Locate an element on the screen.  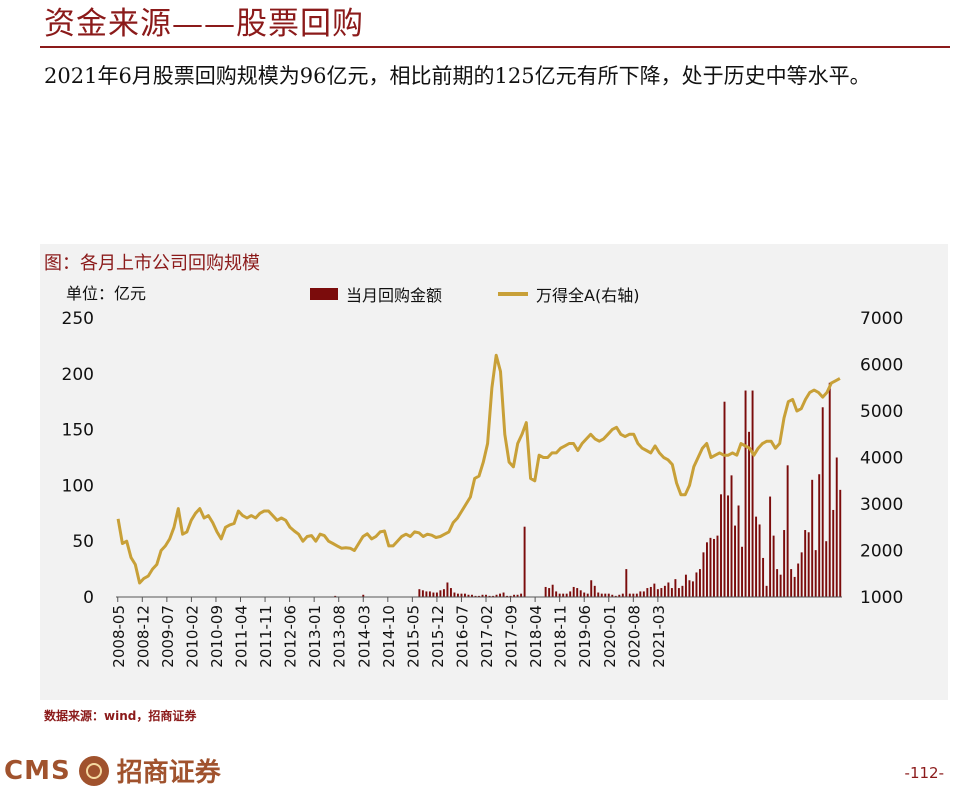
legend-line-swatch is located at coordinates (513, 294).